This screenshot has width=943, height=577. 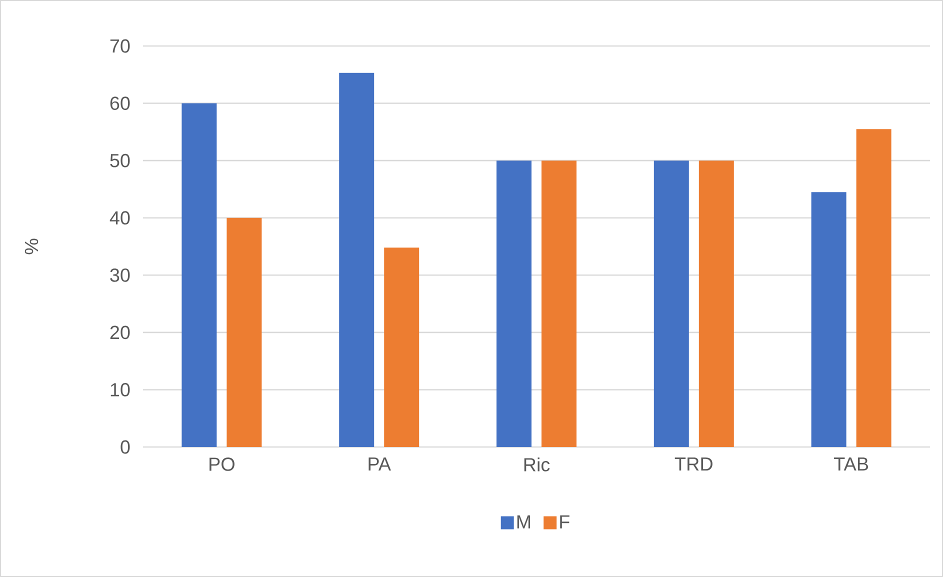 What do you see at coordinates (120, 46) in the screenshot?
I see `y-tick-label: 70` at bounding box center [120, 46].